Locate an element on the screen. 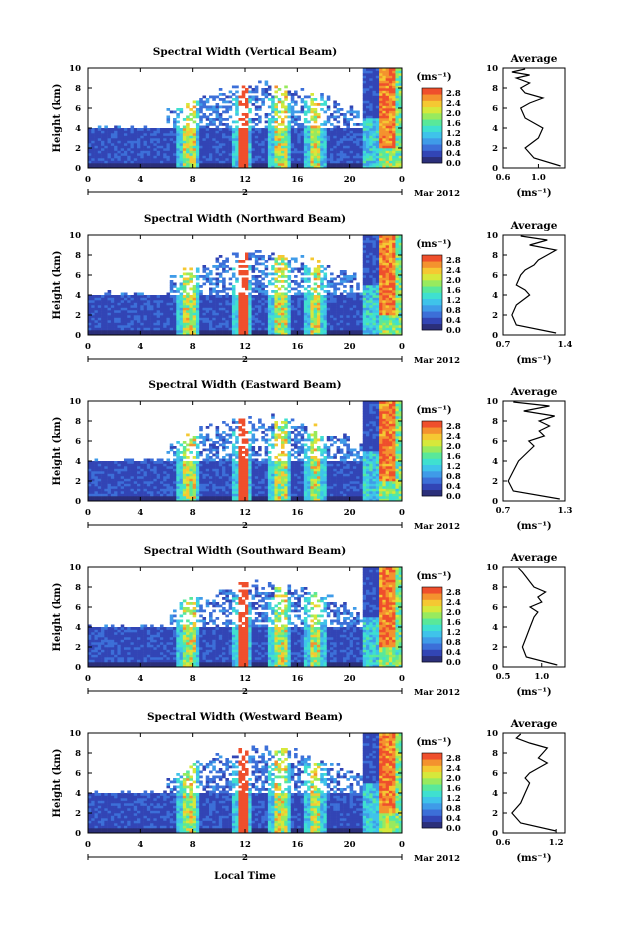 The image size is (620, 929). colorbar-unit: (ms⁻¹) is located at coordinates (433, 244).